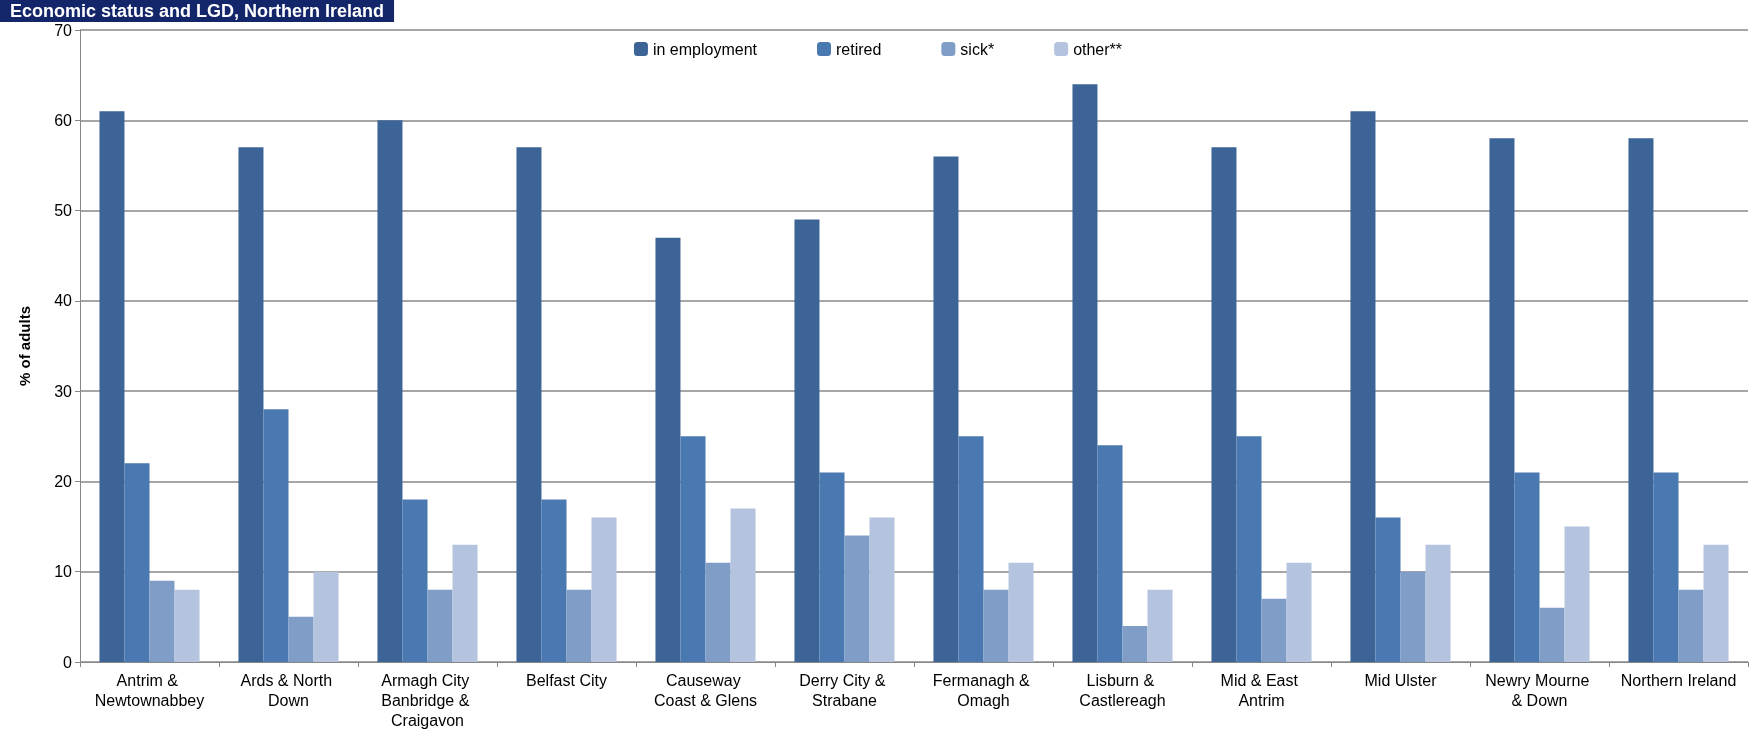 The image size is (1756, 744). I want to click on y-tick-label: 60, so click(63, 120).